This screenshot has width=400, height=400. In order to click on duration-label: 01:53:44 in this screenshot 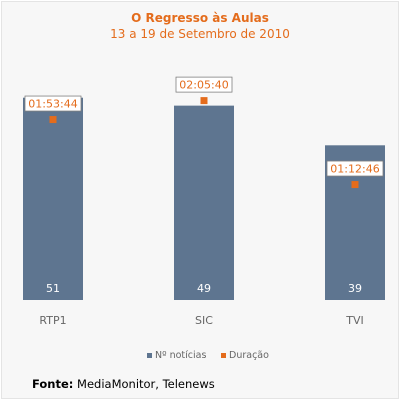, I will do `click(52, 104)`.